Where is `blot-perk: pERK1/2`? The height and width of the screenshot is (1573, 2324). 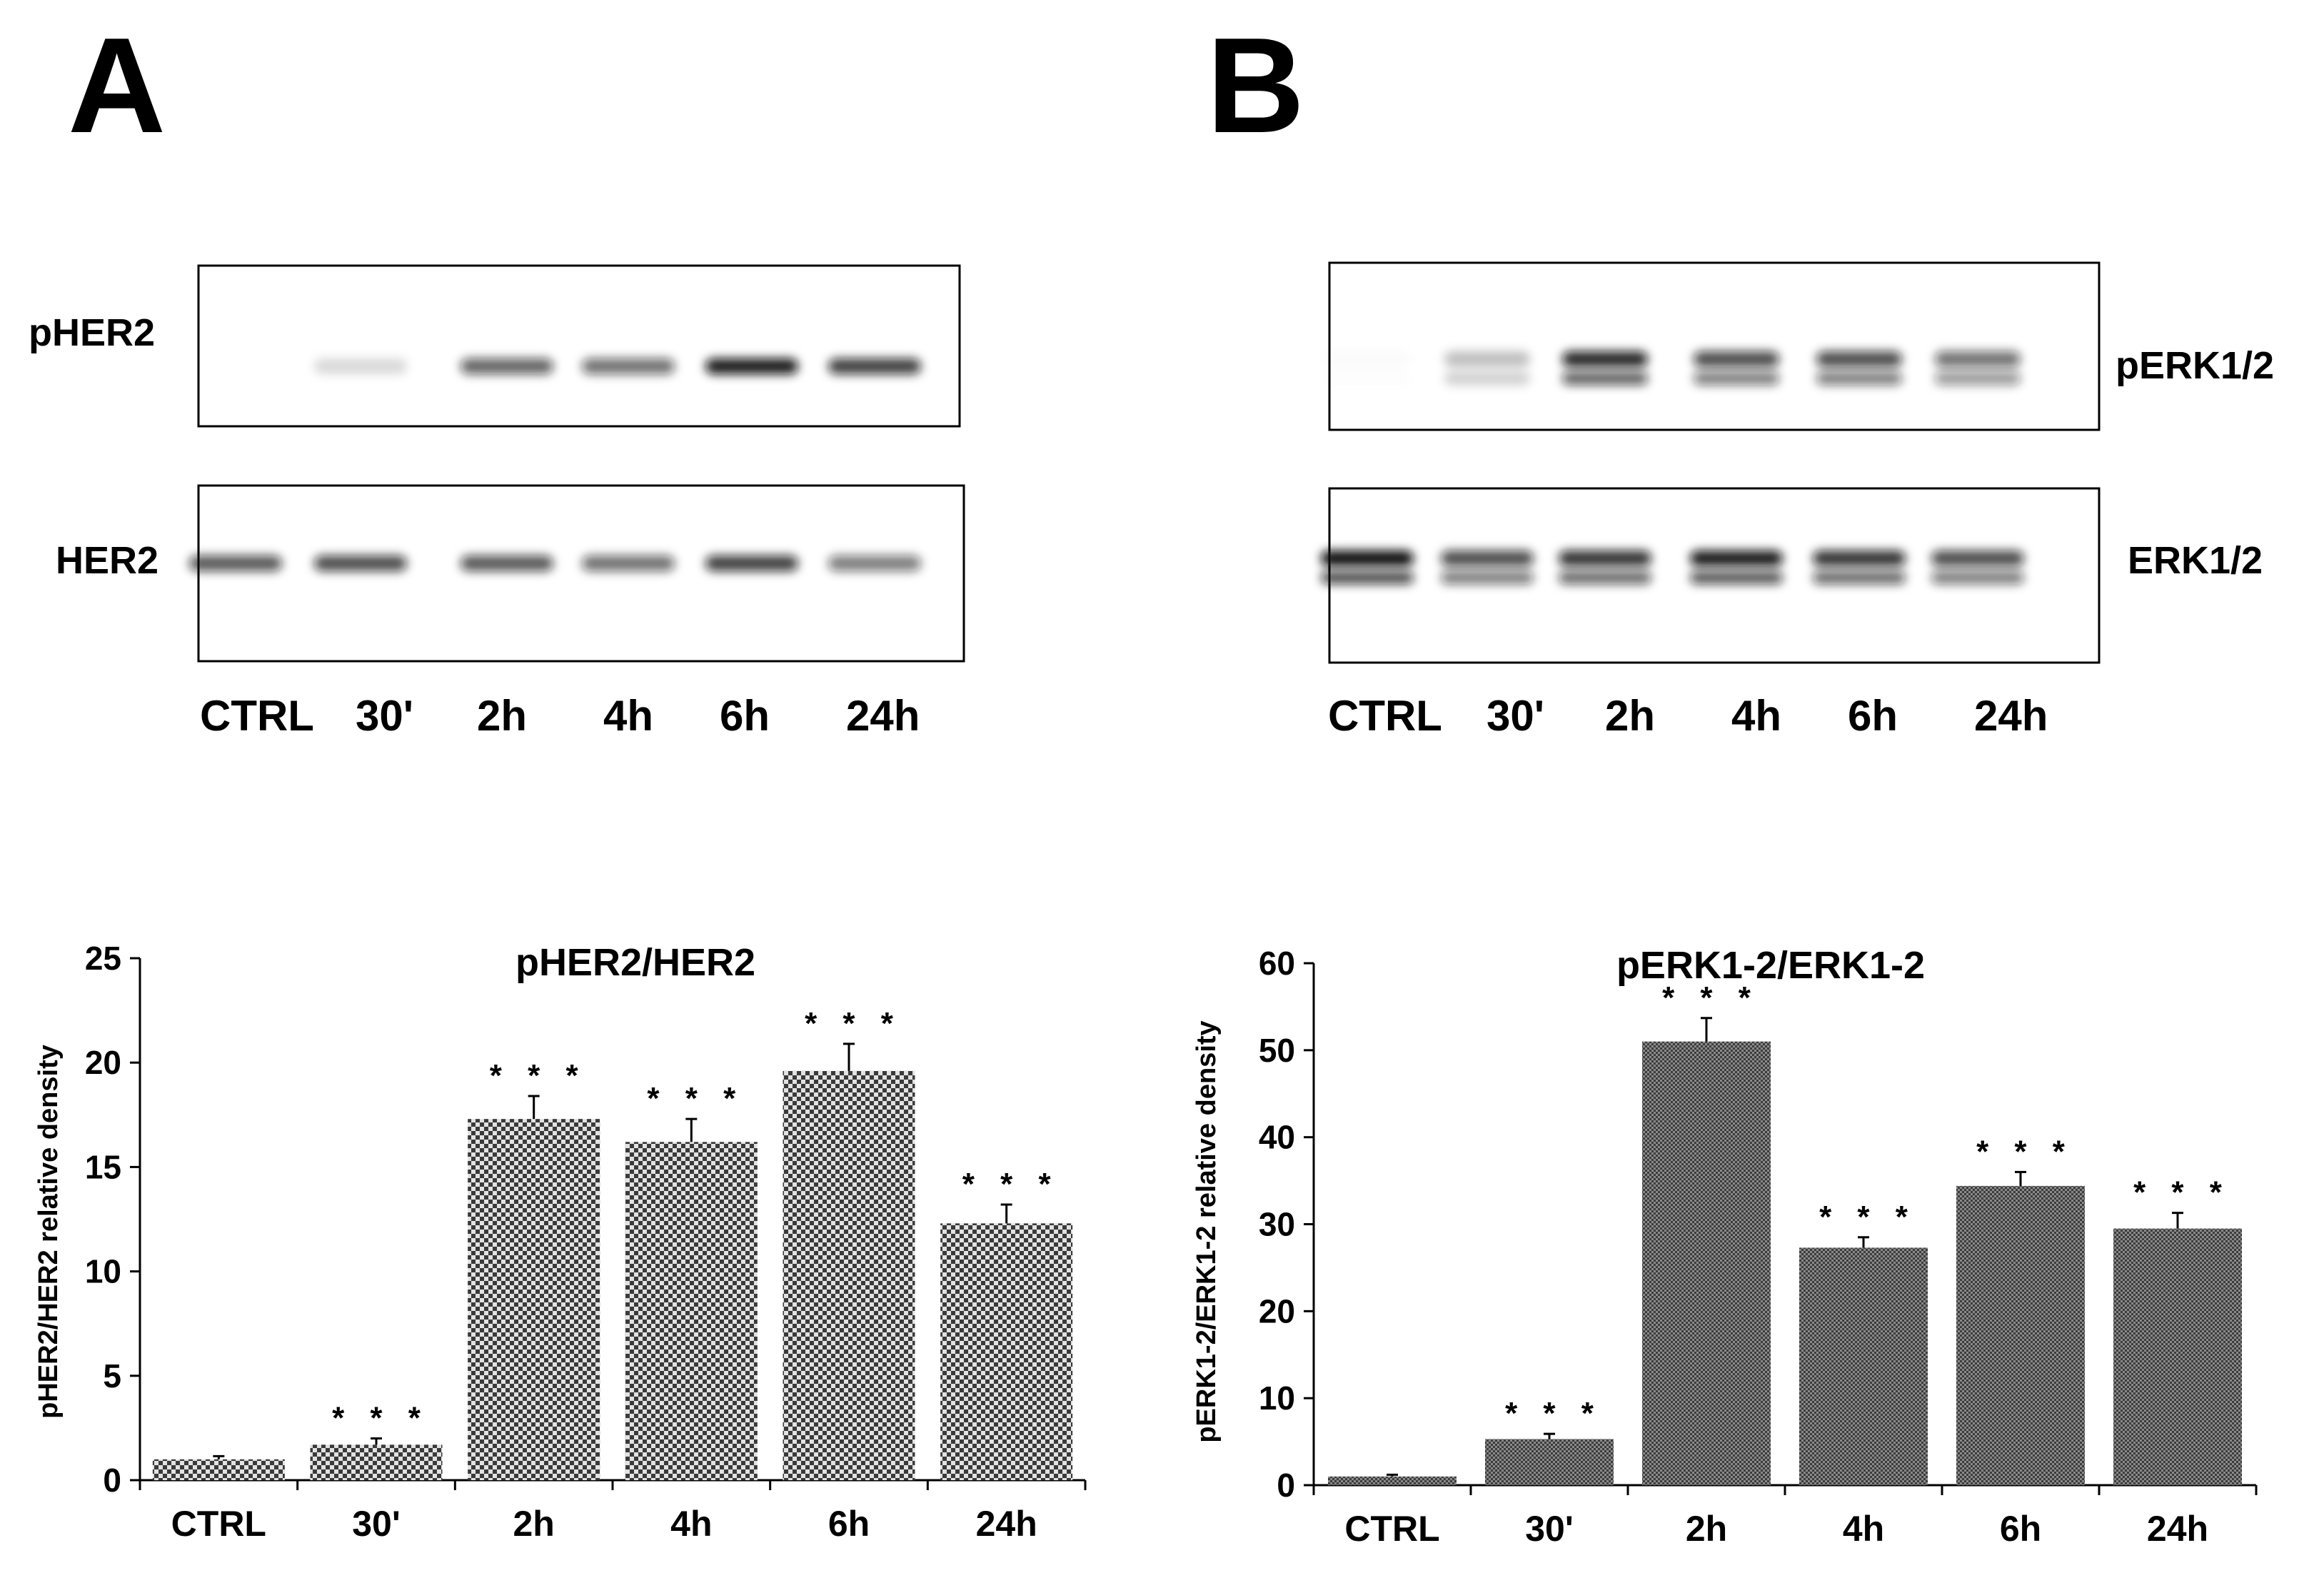 blot-perk: pERK1/2 is located at coordinates (1799, 346).